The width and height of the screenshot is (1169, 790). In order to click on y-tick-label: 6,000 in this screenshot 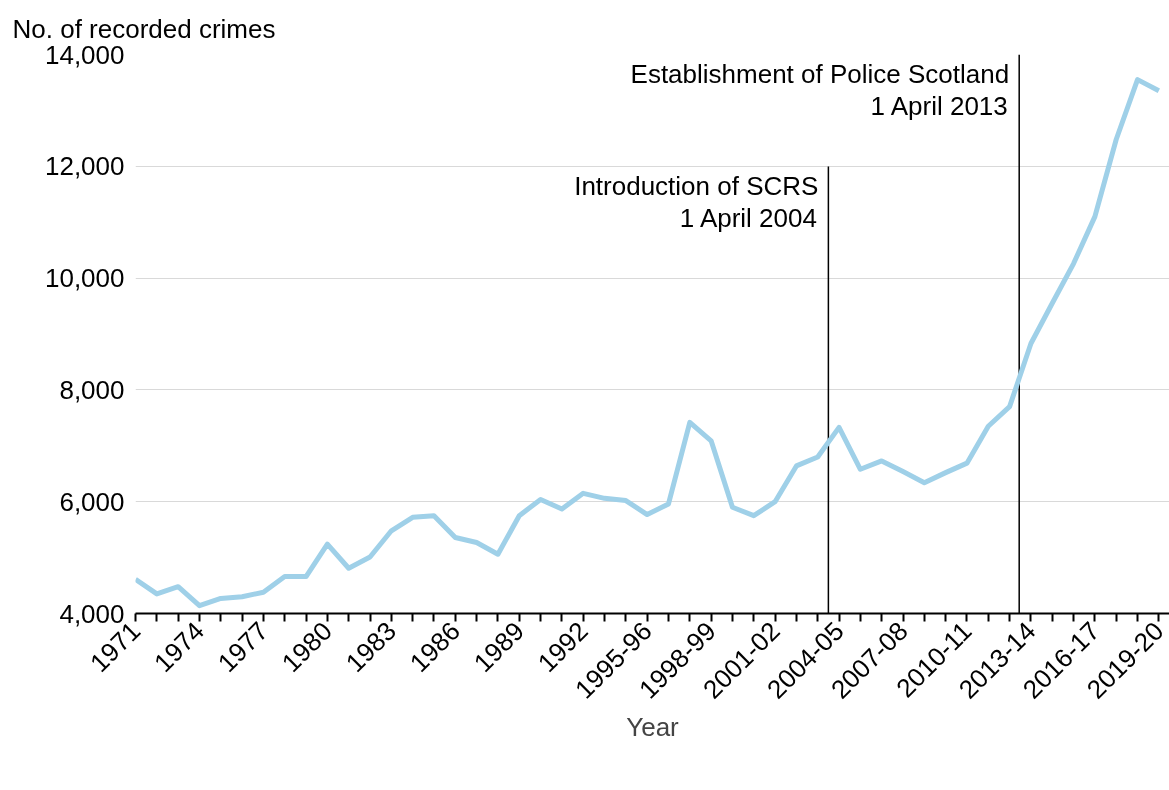, I will do `click(92, 501)`.